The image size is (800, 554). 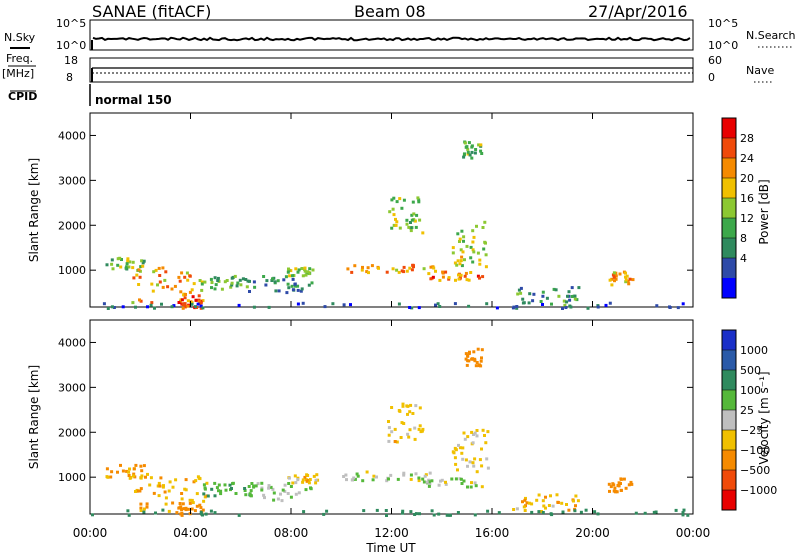 What do you see at coordinates (18, 73) in the screenshot?
I see `freq-label-bottom: [MHz]` at bounding box center [18, 73].